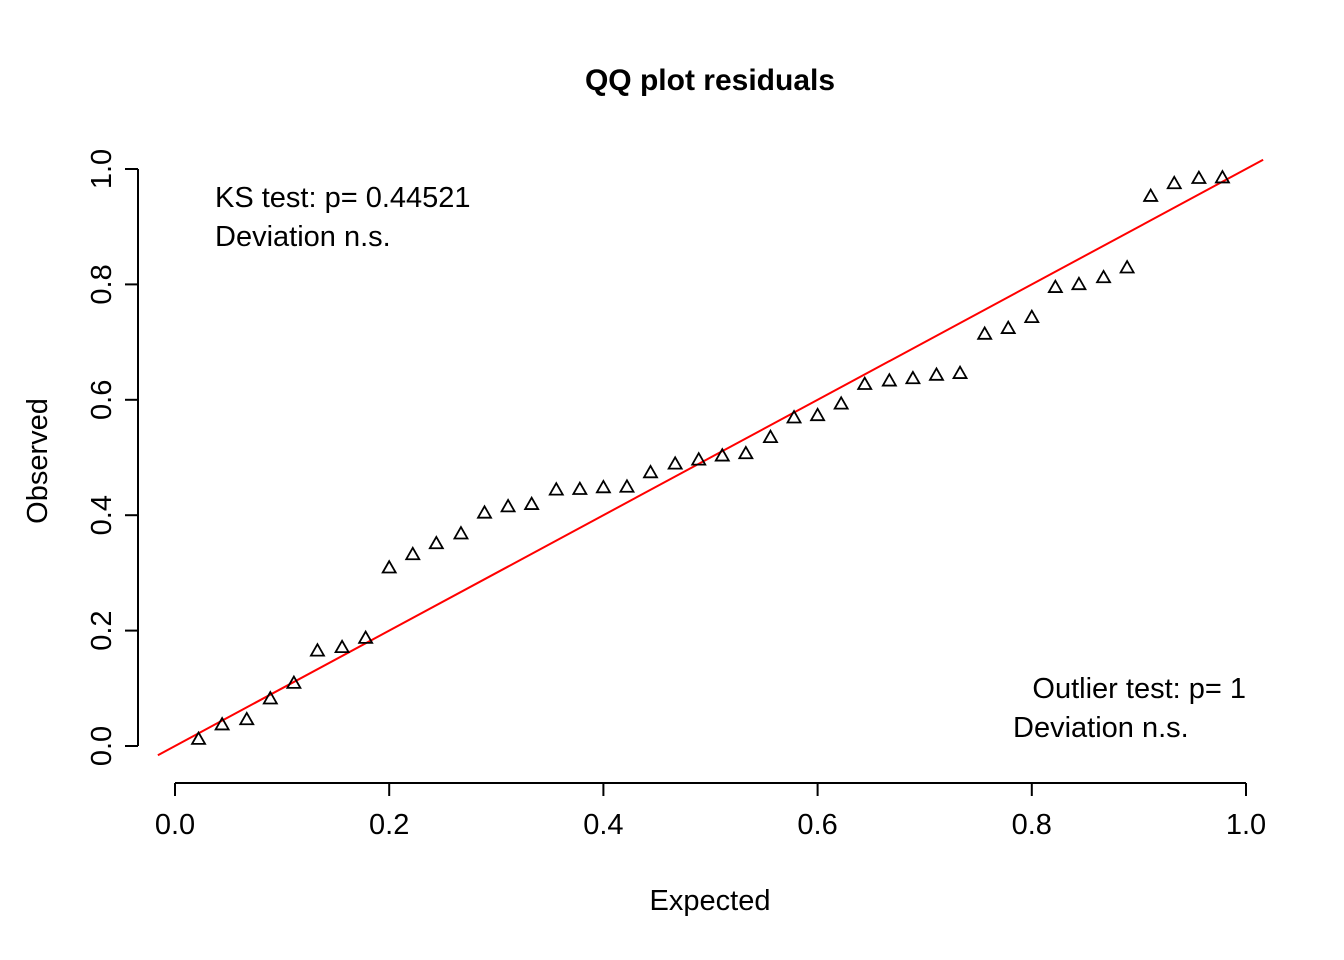  What do you see at coordinates (1032, 825) in the screenshot?
I see `x-tick-label: 0.8` at bounding box center [1032, 825].